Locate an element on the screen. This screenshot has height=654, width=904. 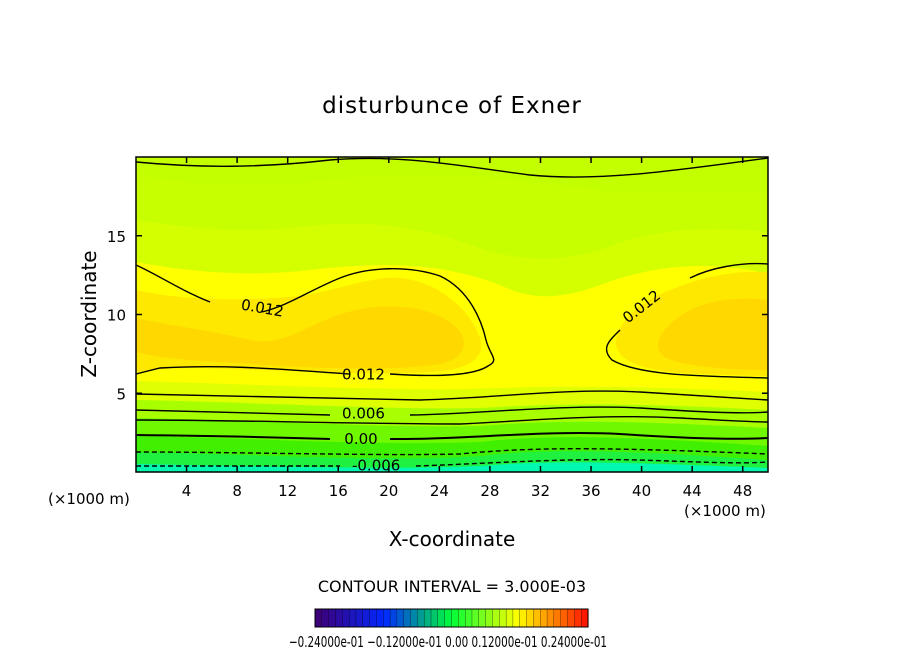
fill-band-orange-core-left is located at coordinates (300, 337).